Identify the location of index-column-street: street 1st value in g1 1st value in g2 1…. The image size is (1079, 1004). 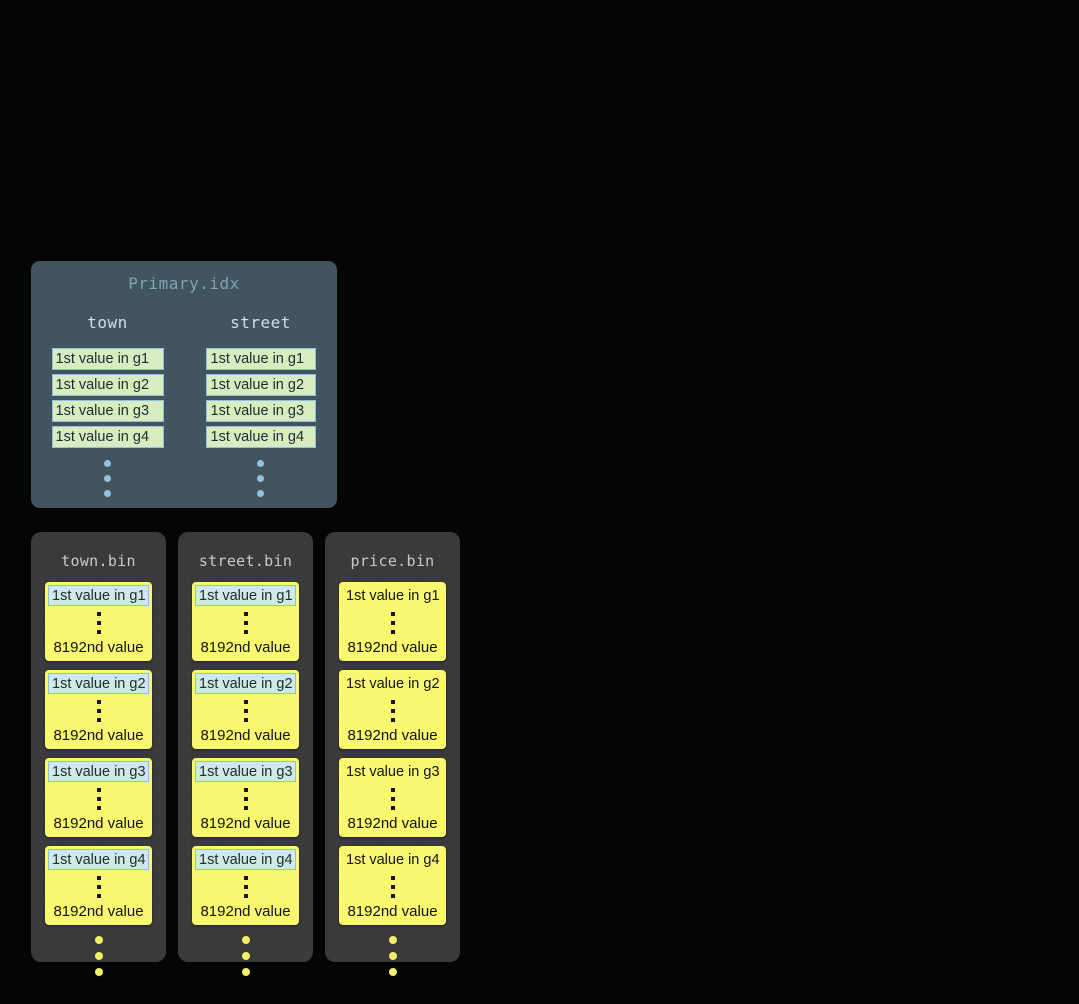
(261, 405).